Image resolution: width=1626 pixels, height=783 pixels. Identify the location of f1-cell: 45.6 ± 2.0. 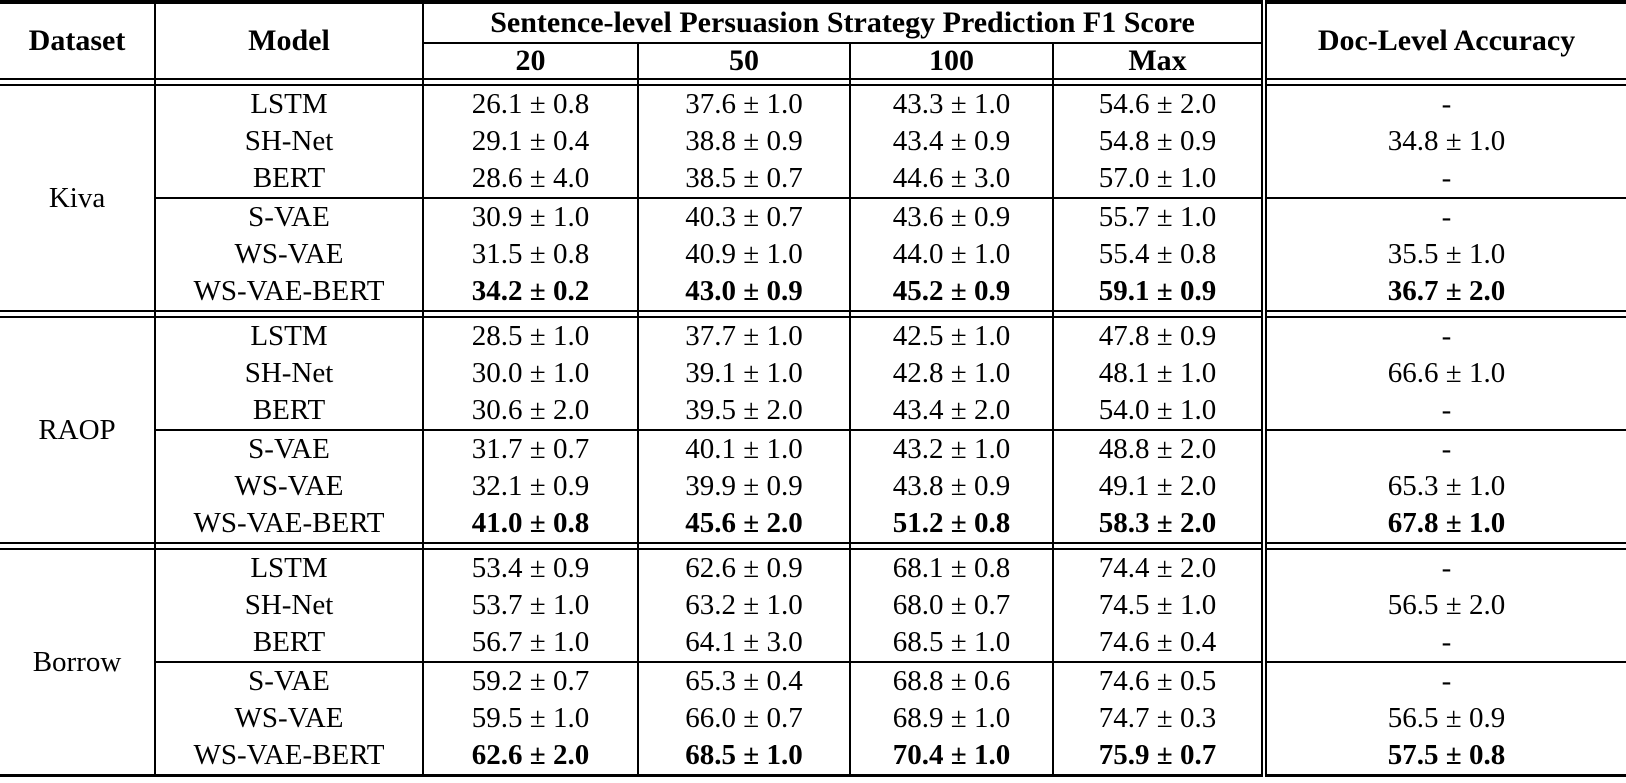
(743, 524).